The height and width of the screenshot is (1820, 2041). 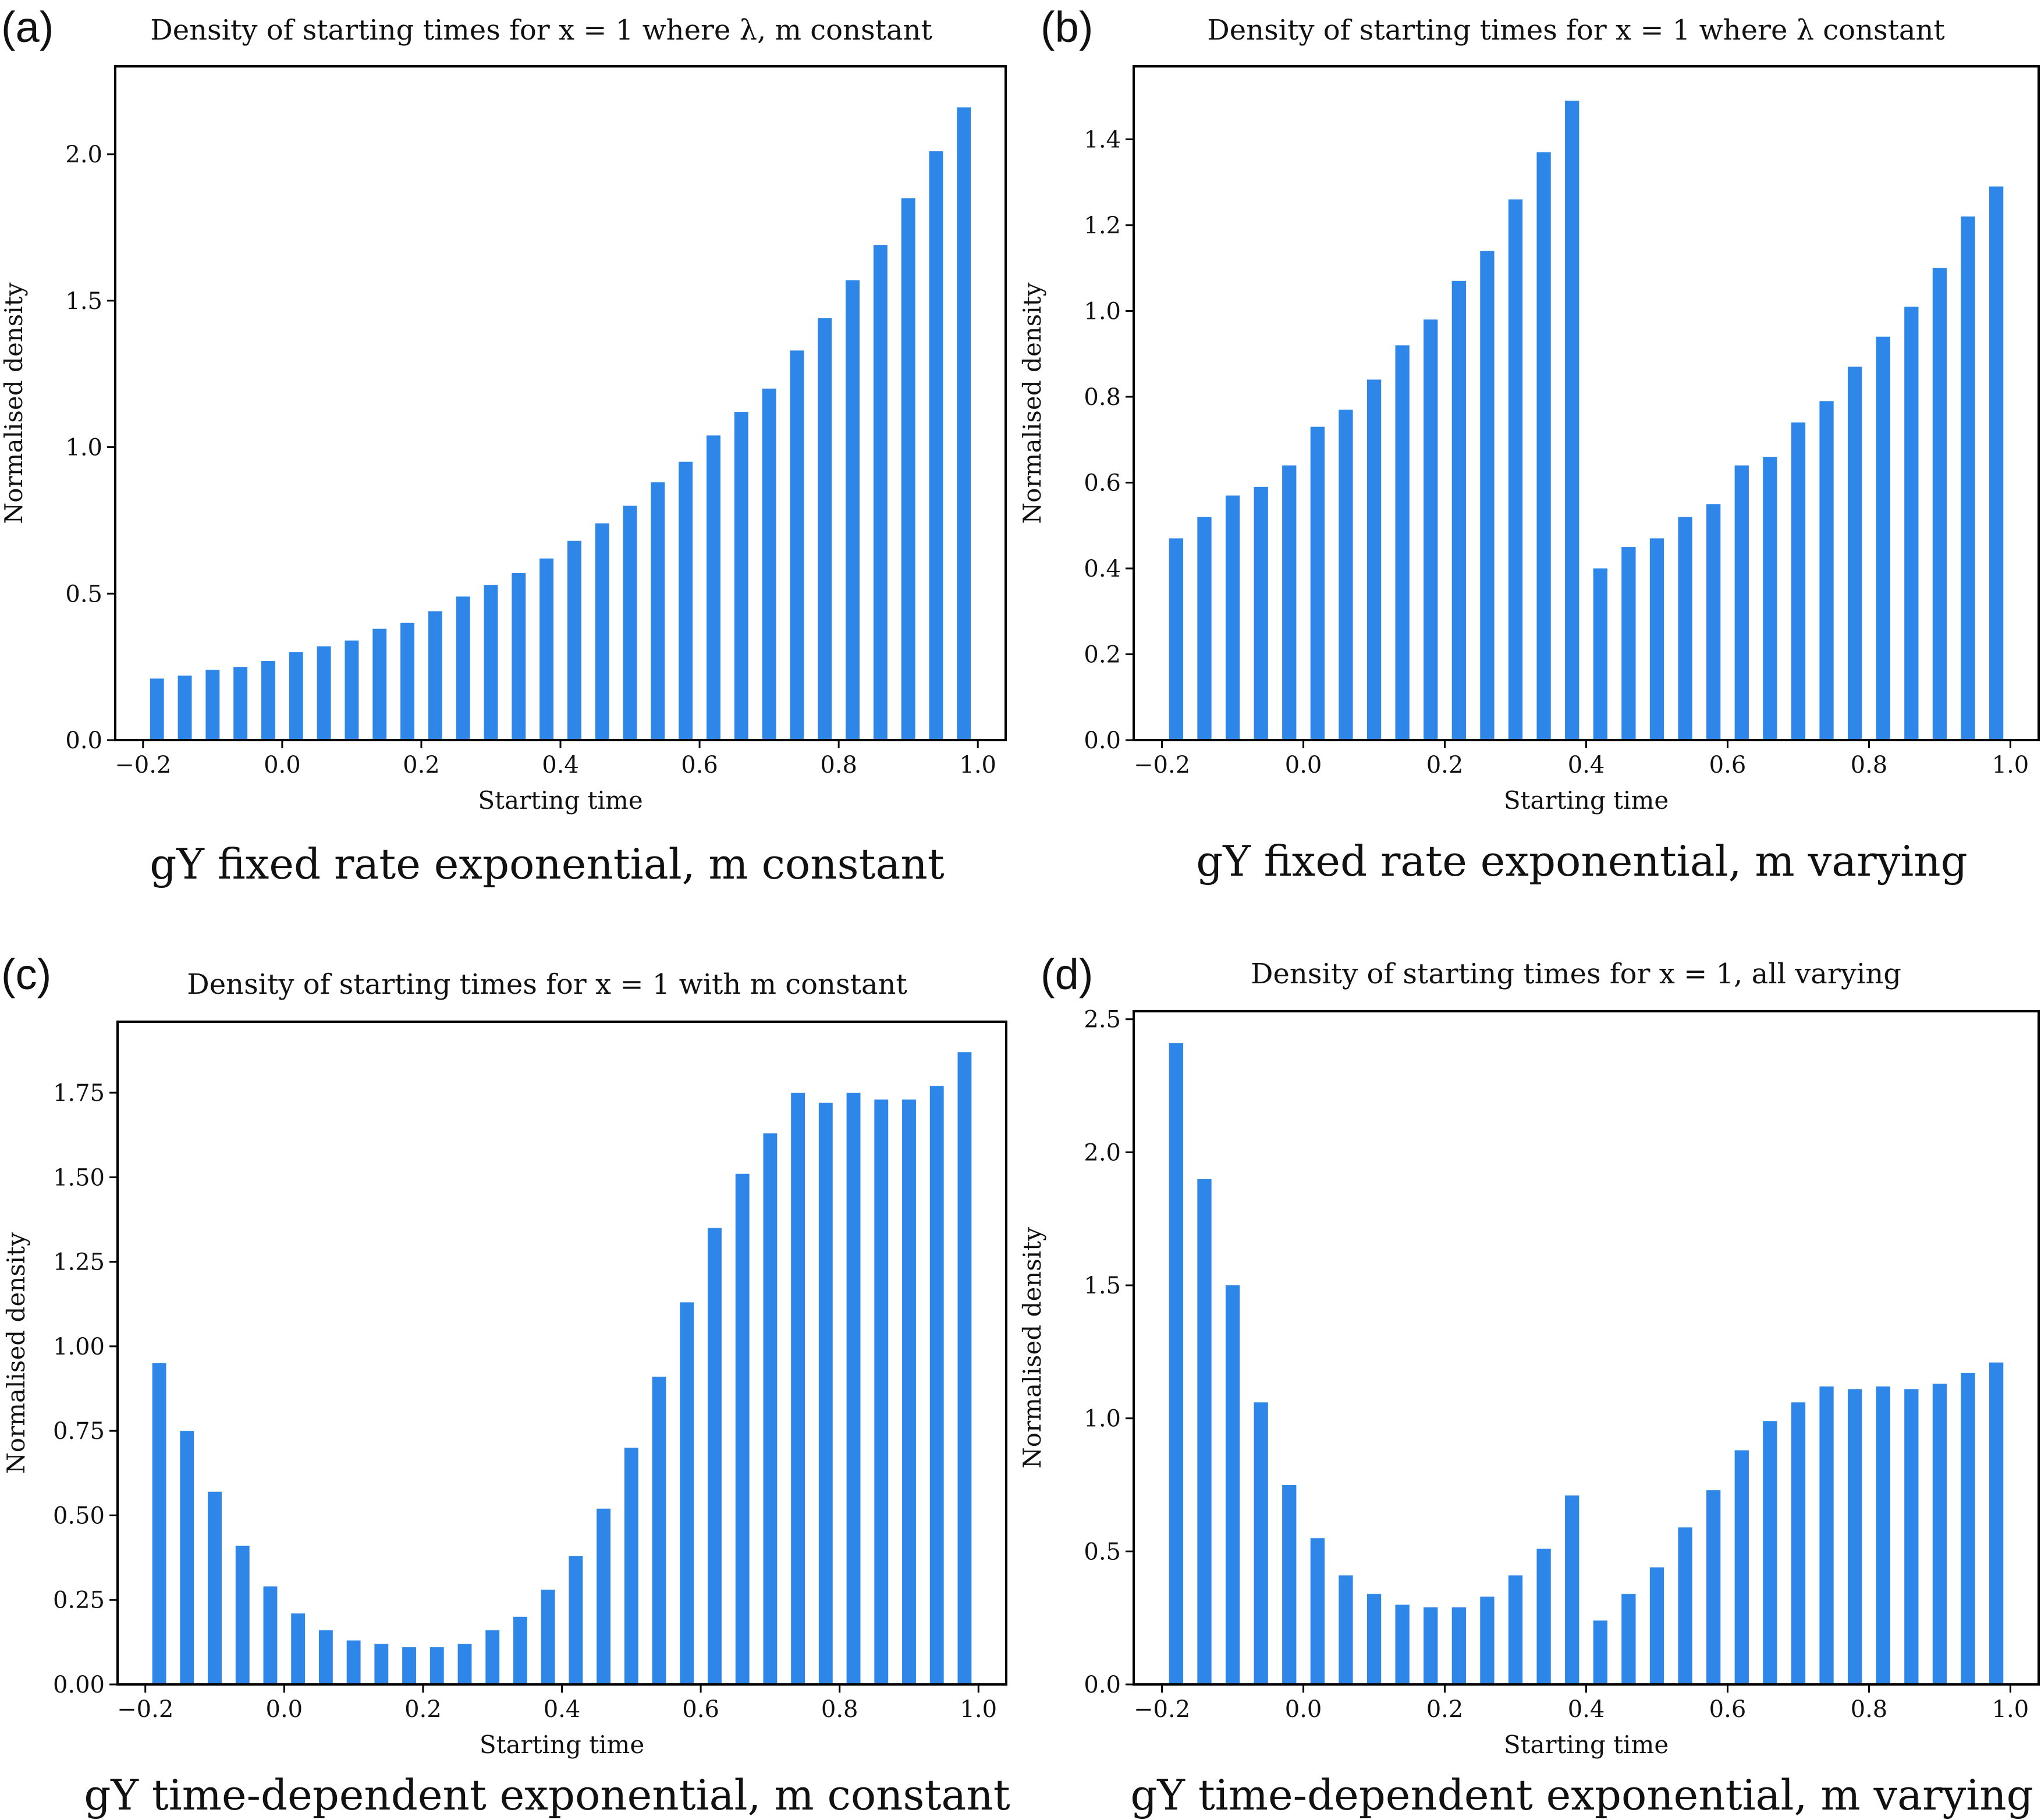 What do you see at coordinates (2010, 1709) in the screenshot?
I see `x-tick-label: 1.0` at bounding box center [2010, 1709].